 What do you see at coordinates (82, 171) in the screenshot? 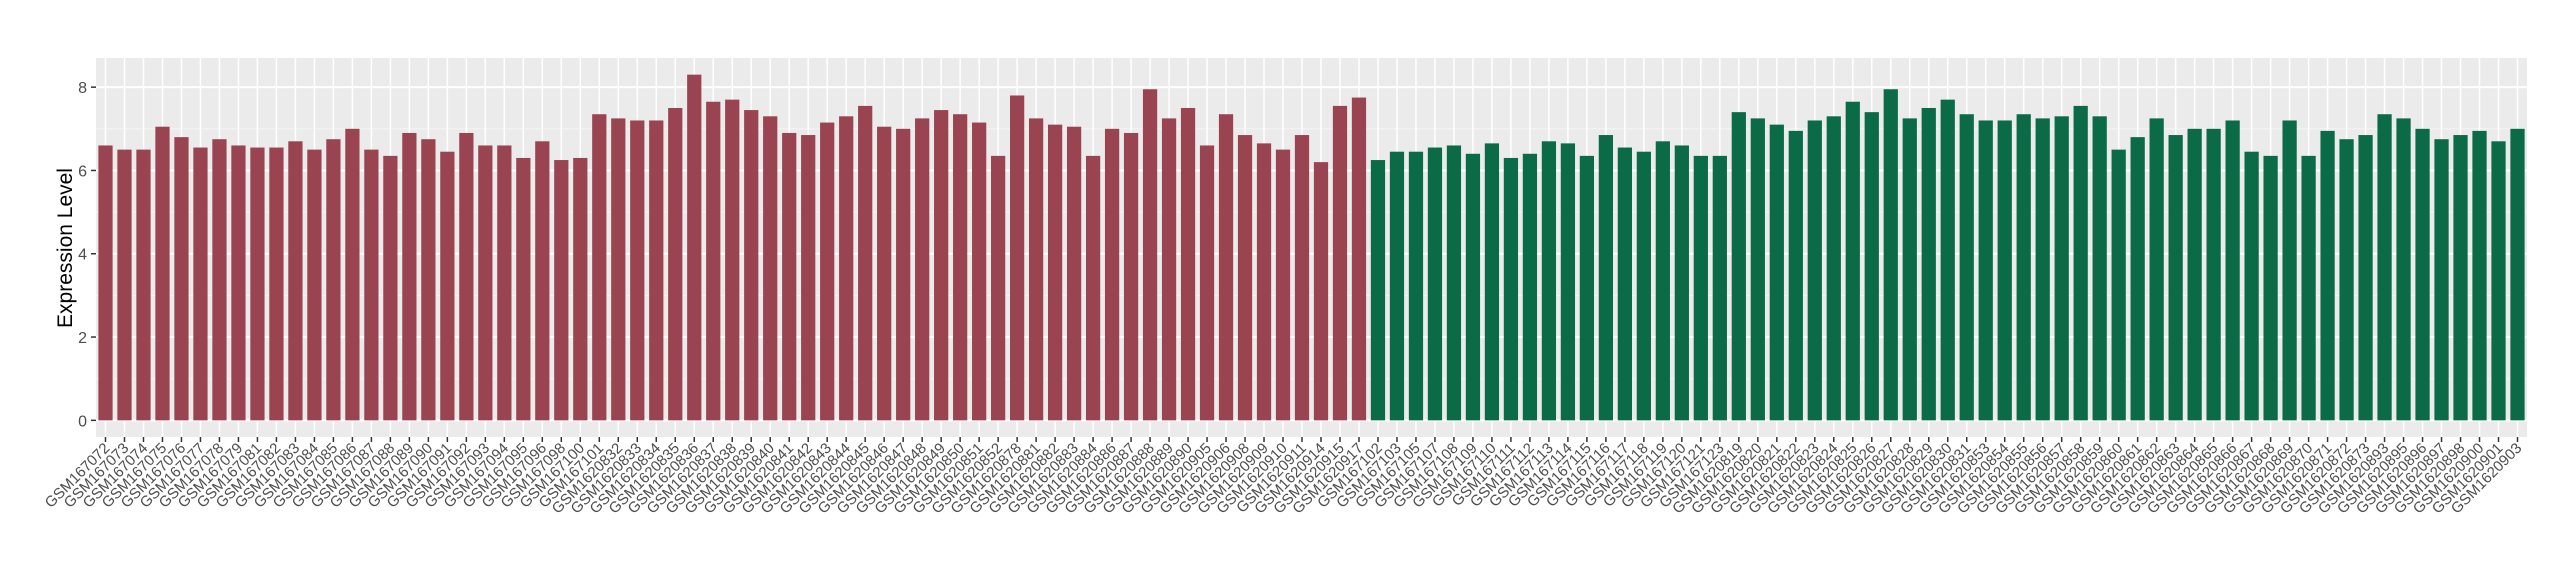
I see `y-tick-label: 6` at bounding box center [82, 171].